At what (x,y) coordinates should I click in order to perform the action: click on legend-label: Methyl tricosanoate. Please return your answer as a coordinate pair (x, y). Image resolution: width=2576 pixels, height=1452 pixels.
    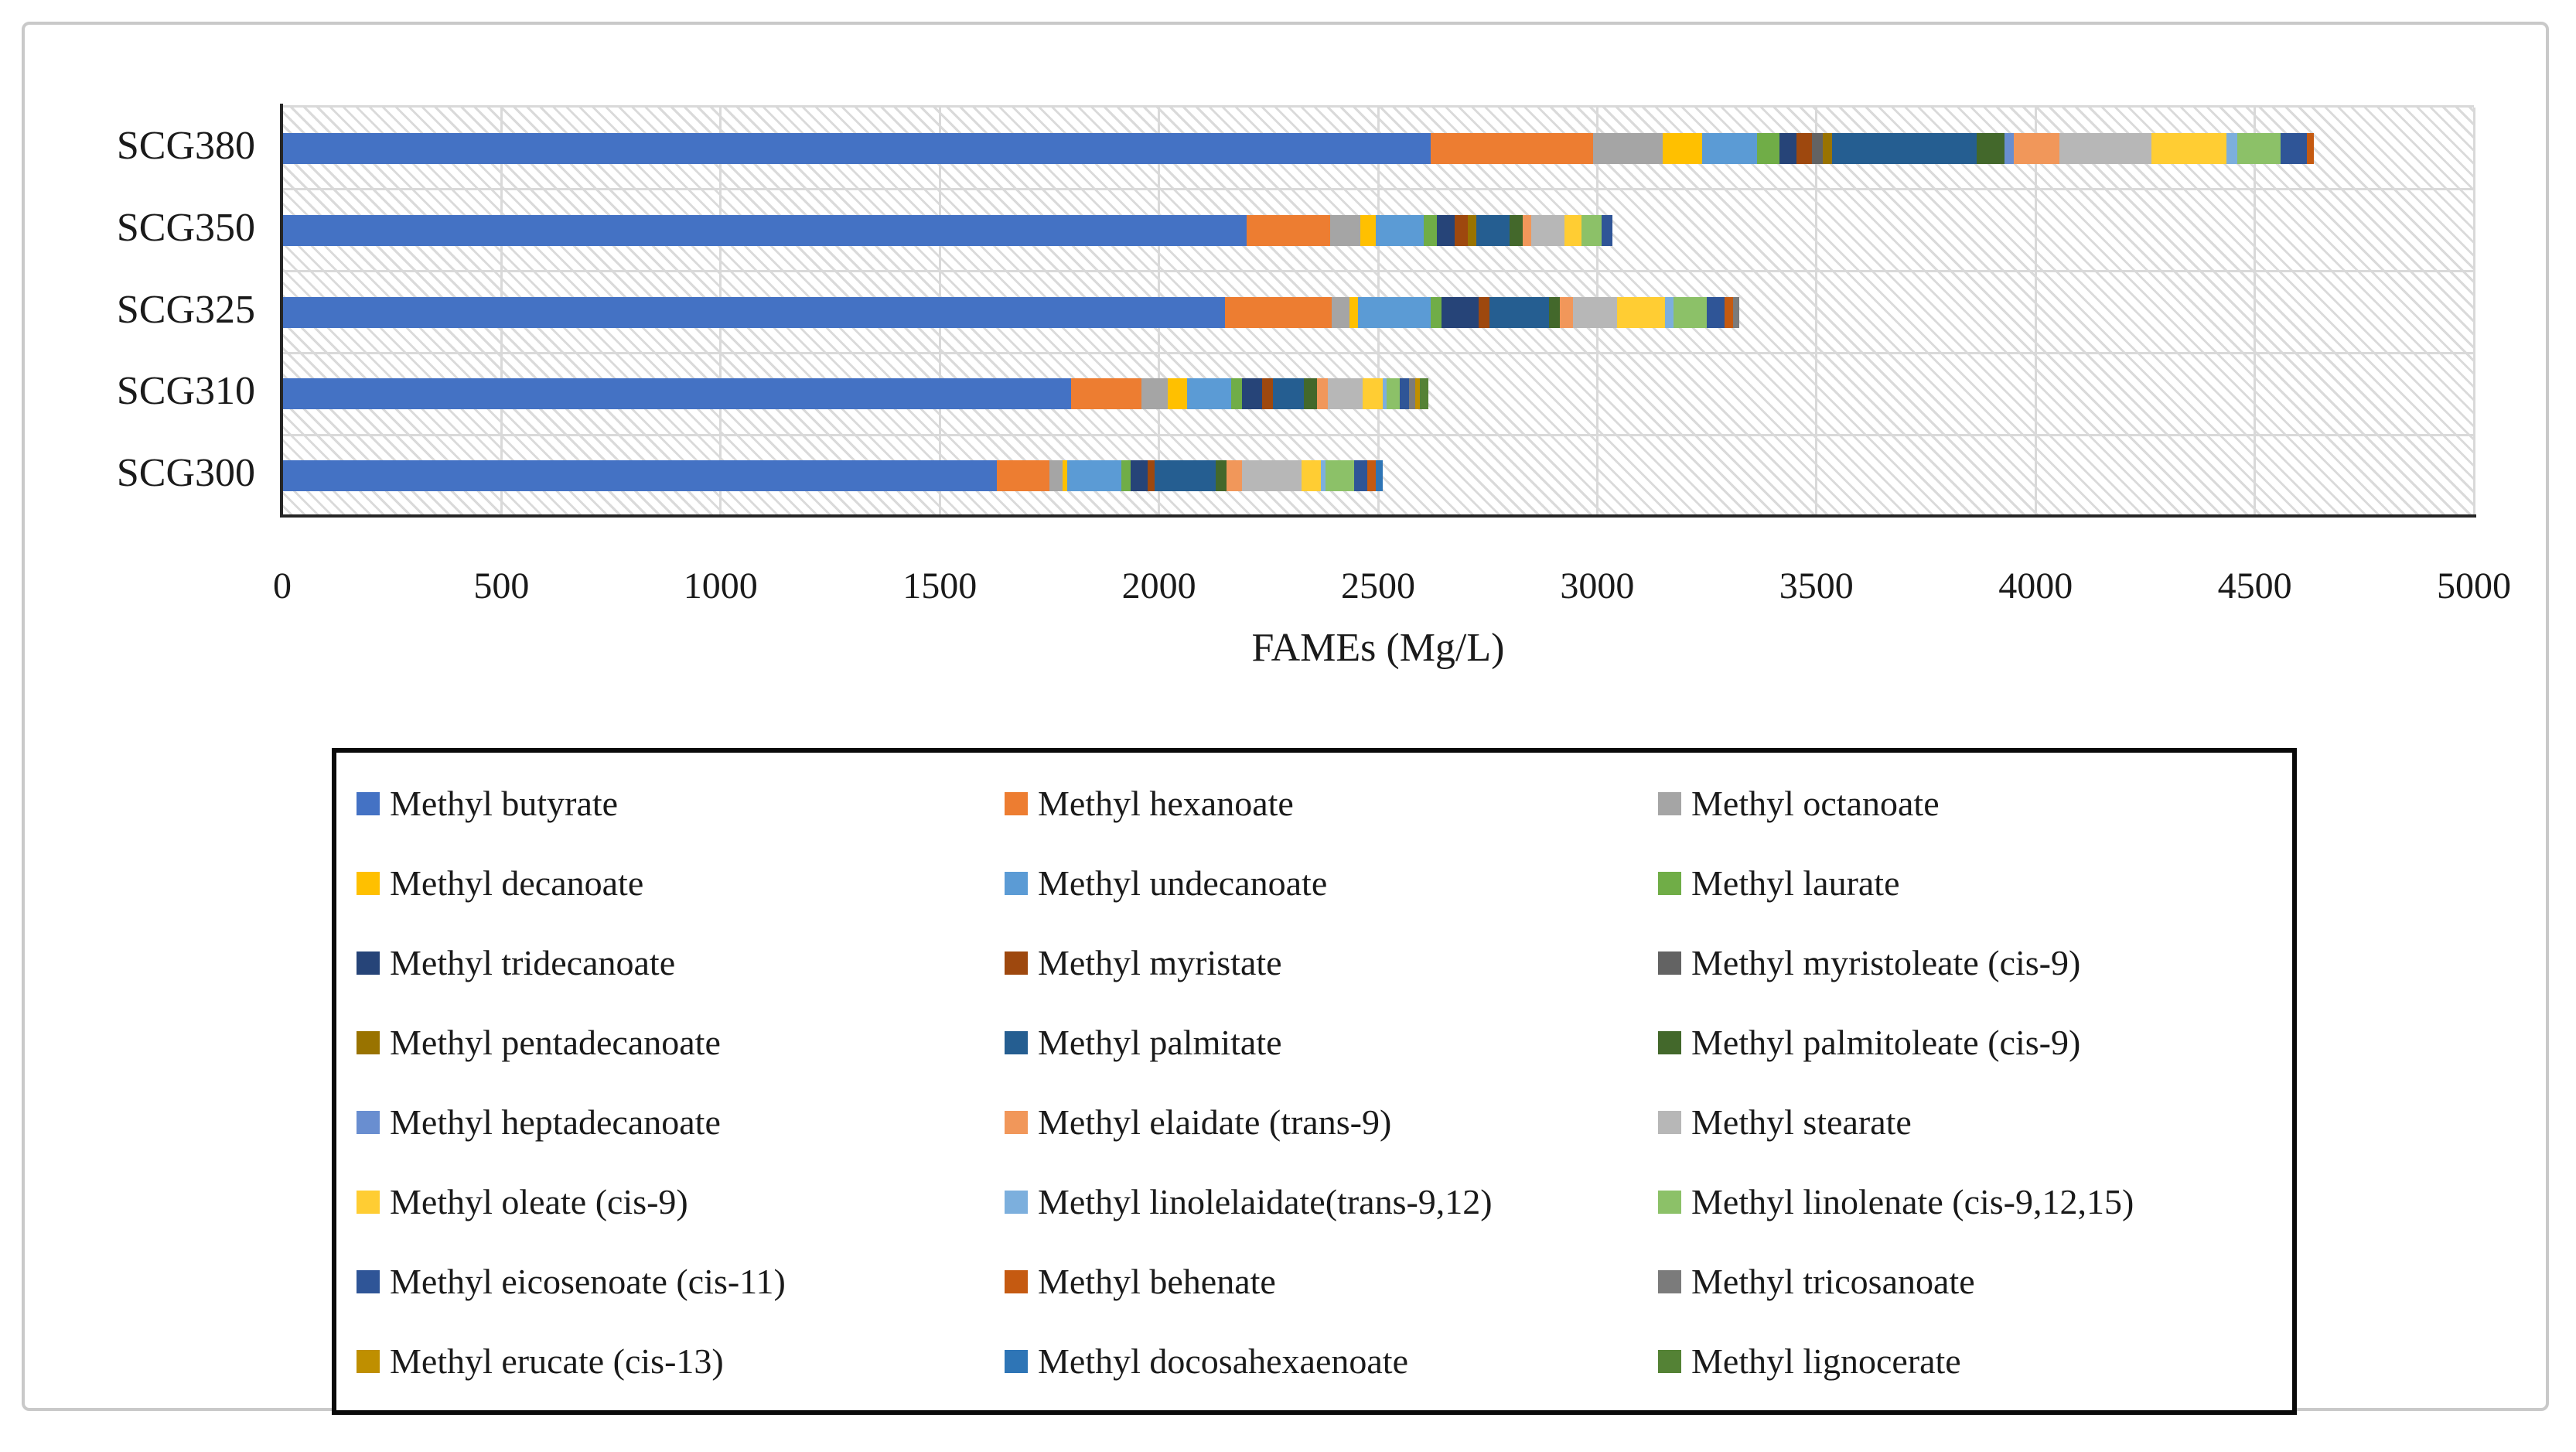
    Looking at the image, I should click on (1833, 1281).